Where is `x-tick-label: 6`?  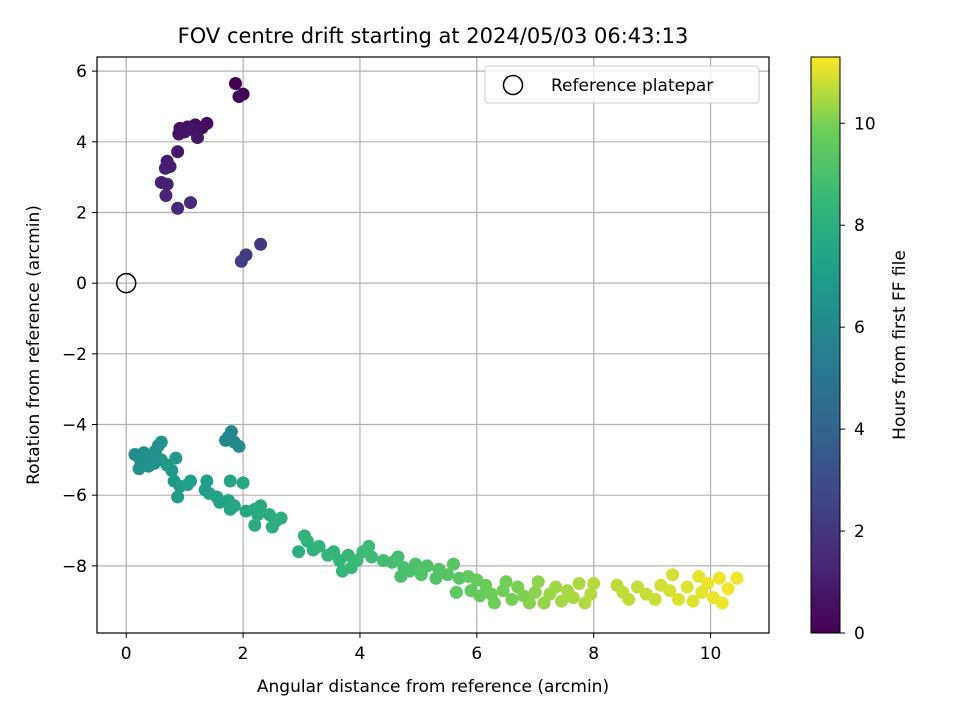
x-tick-label: 6 is located at coordinates (476, 654).